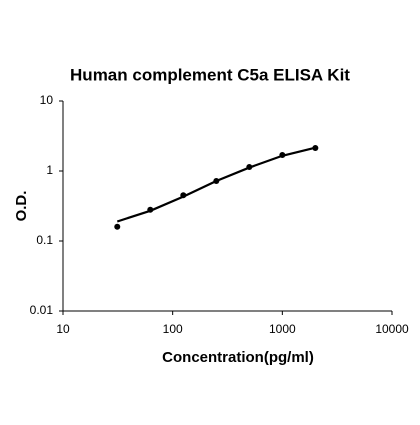  Describe the element at coordinates (63, 329) in the screenshot. I see `x-tick-label: 10` at that location.